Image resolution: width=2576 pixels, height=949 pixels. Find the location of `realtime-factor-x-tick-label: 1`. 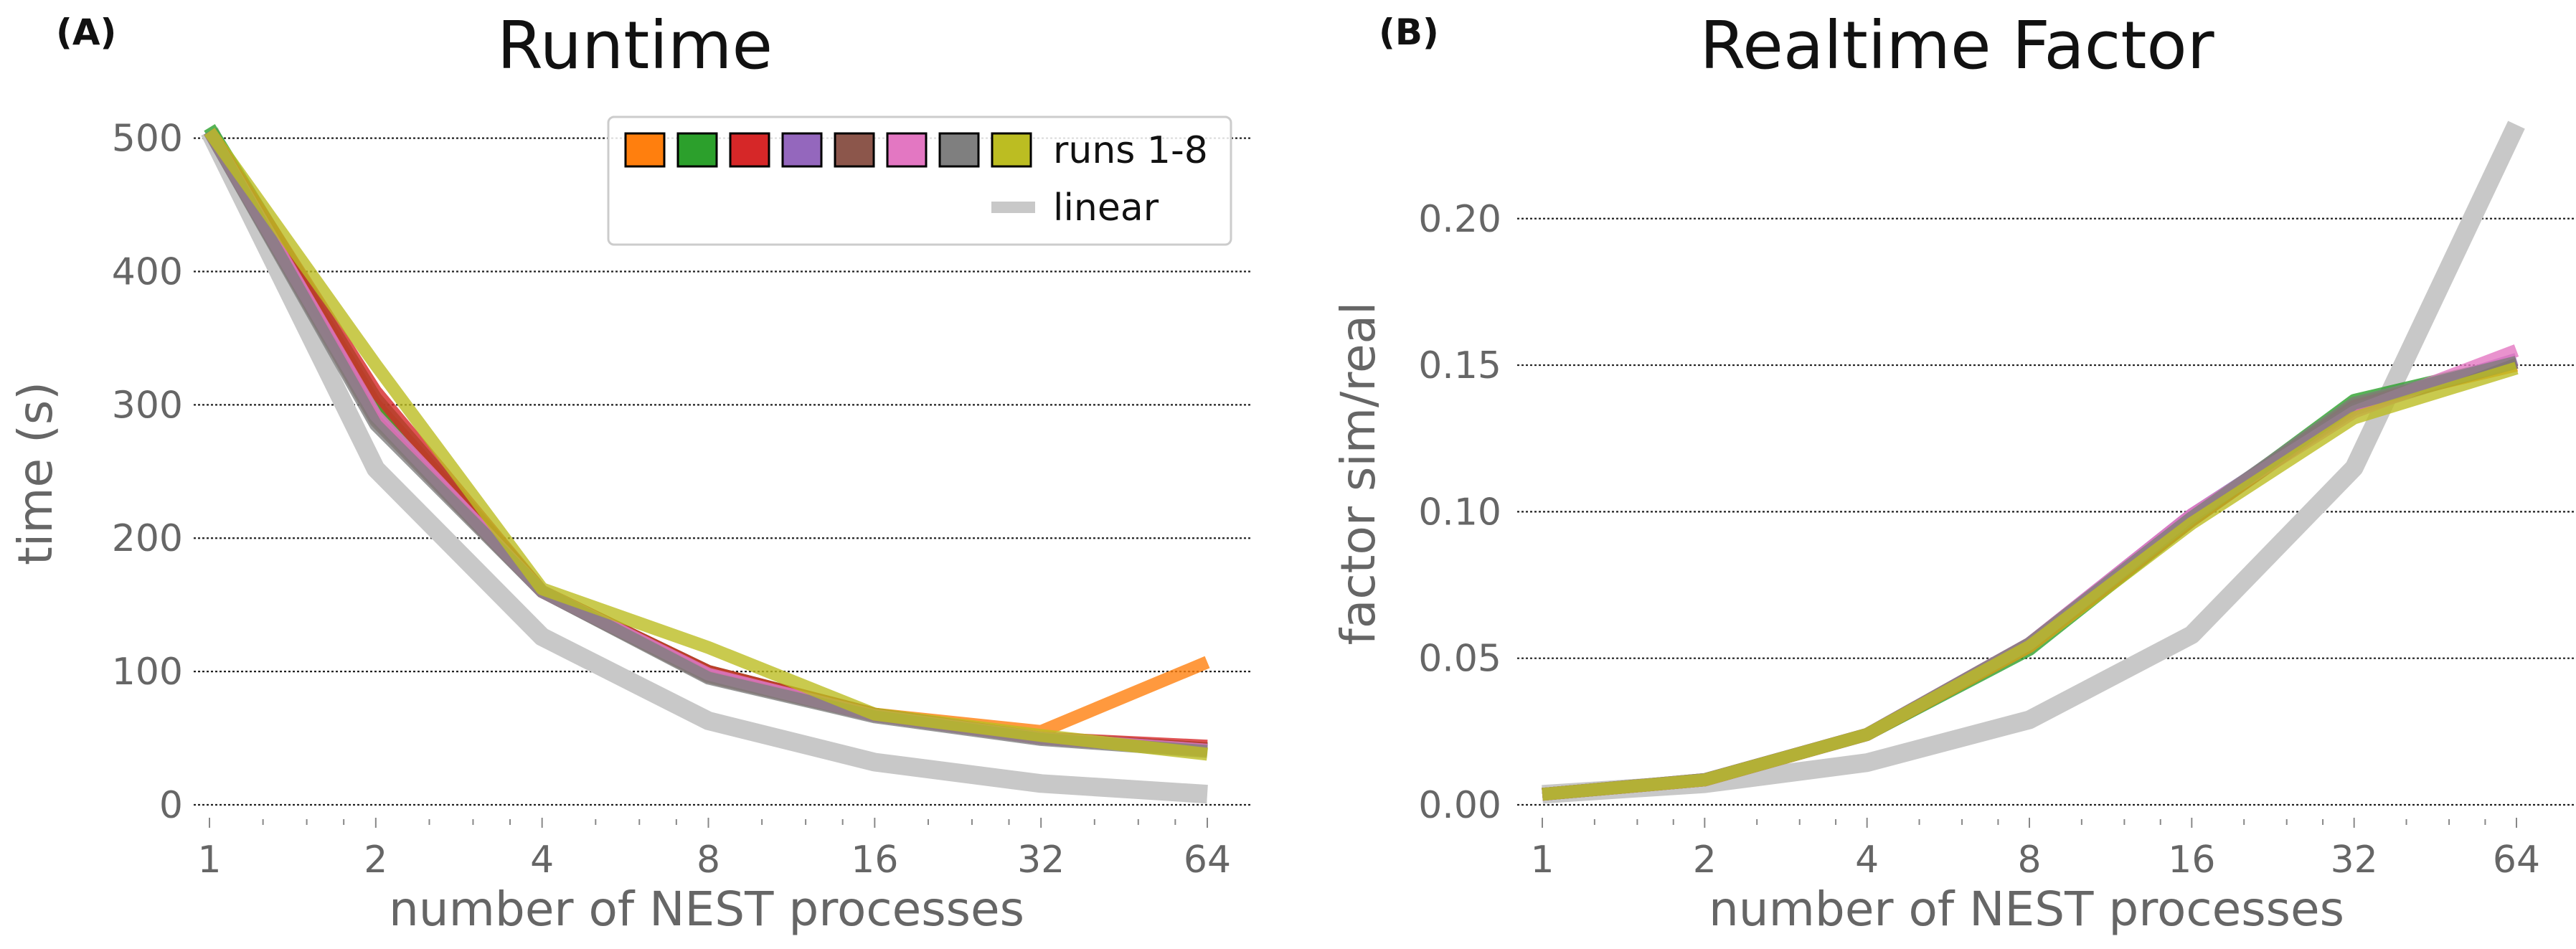

realtime-factor-x-tick-label: 1 is located at coordinates (1542, 861).